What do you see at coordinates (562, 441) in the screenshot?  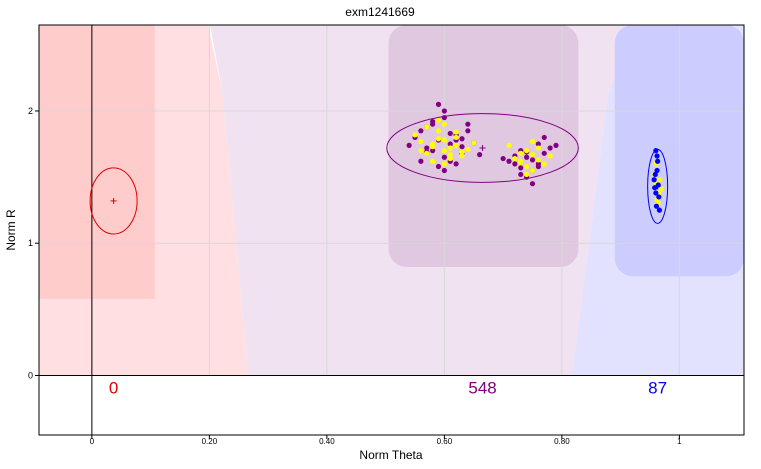 I see `x-tick-label: 0.80` at bounding box center [562, 441].